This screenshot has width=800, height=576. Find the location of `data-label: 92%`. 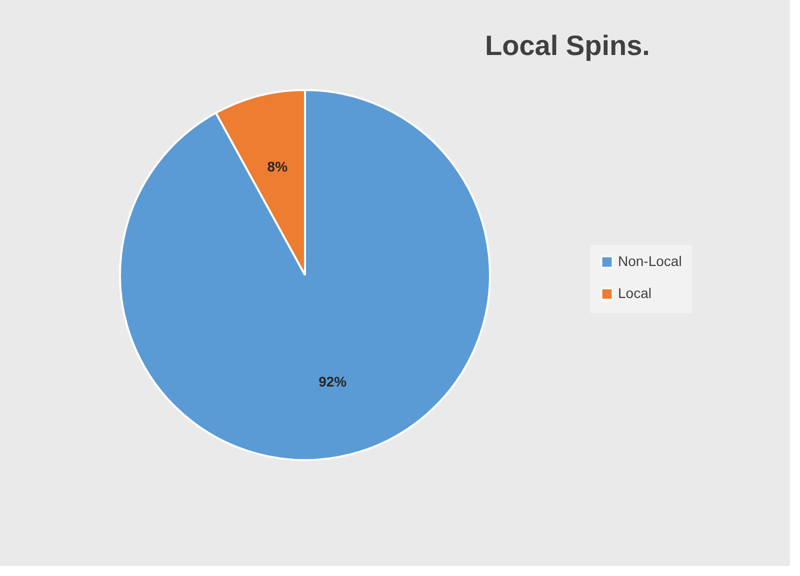

data-label: 92% is located at coordinates (333, 382).